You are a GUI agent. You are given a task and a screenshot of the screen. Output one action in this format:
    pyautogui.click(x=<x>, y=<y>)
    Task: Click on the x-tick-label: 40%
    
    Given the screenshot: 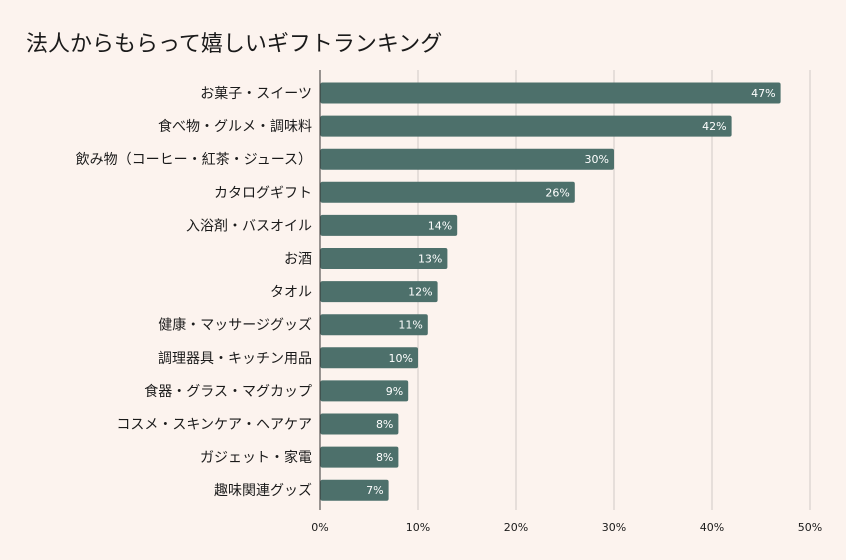 What is the action you would take?
    pyautogui.click(x=712, y=527)
    